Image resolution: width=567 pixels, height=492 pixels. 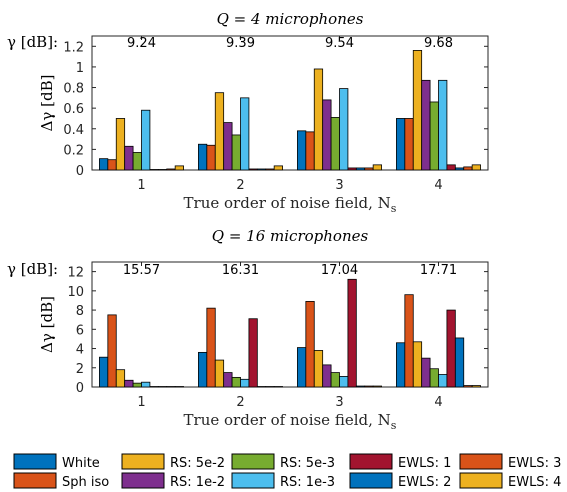 I want to click on y-tick-label: 0.8, so click(x=73, y=89).